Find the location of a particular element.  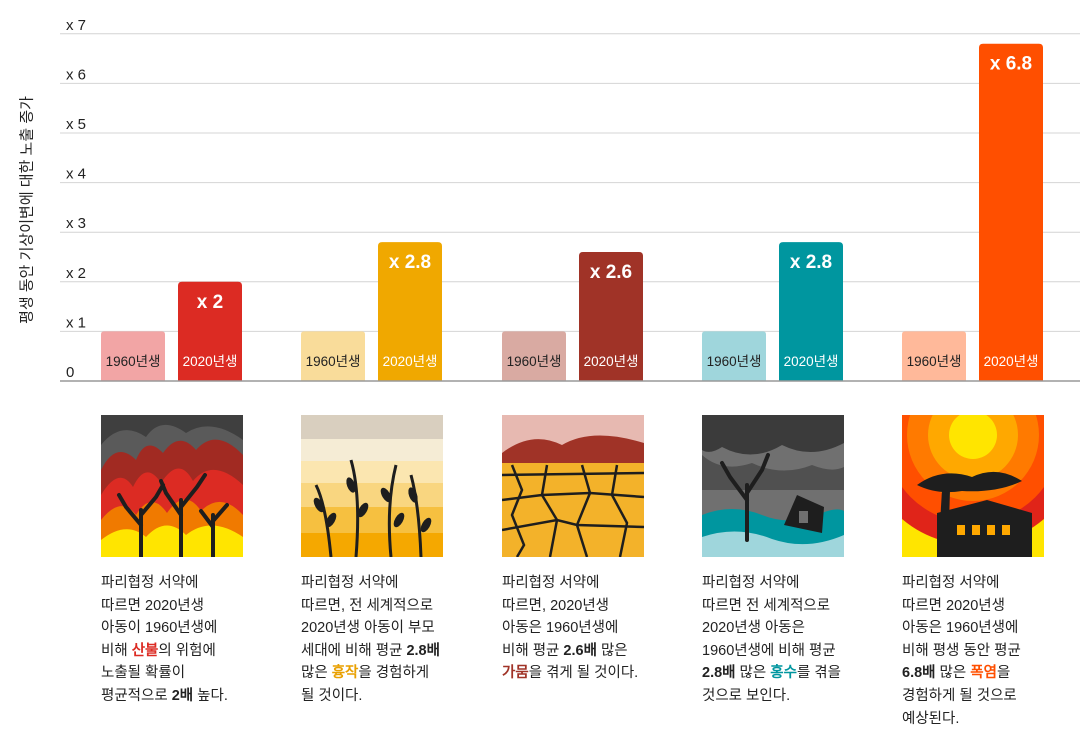

description-line: 따르면, 2020년생 is located at coordinates (597, 606).